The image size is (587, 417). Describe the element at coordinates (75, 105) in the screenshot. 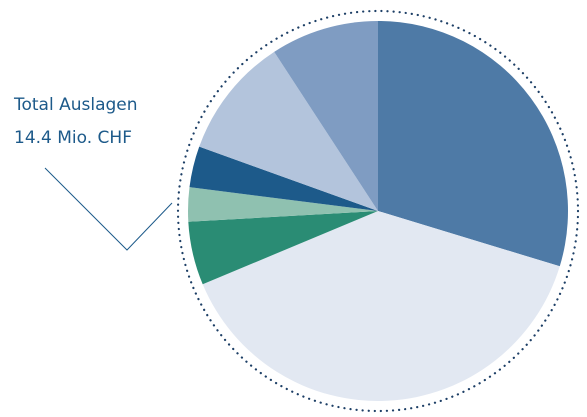

I see `annotation-text: Total Auslagen` at that location.